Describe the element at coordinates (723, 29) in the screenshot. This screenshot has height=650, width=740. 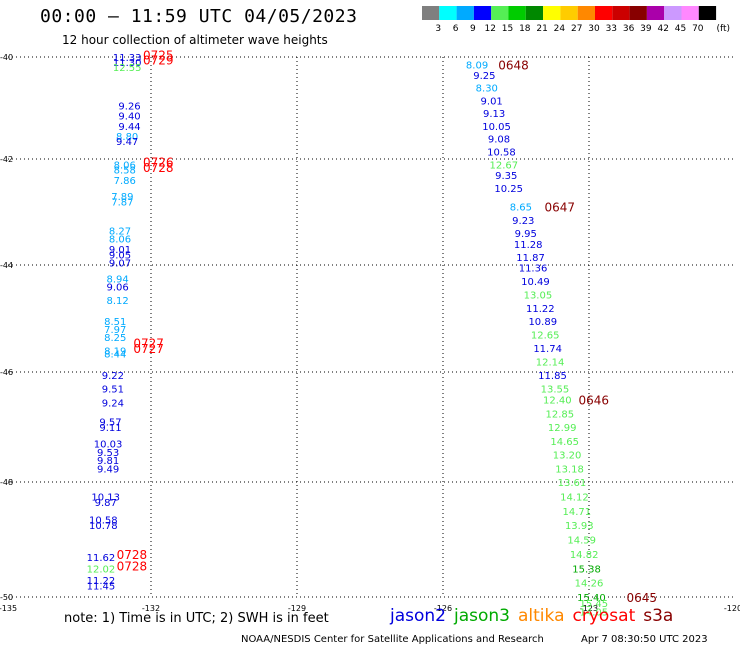
I see `color-scale-unit: (ft)` at that location.